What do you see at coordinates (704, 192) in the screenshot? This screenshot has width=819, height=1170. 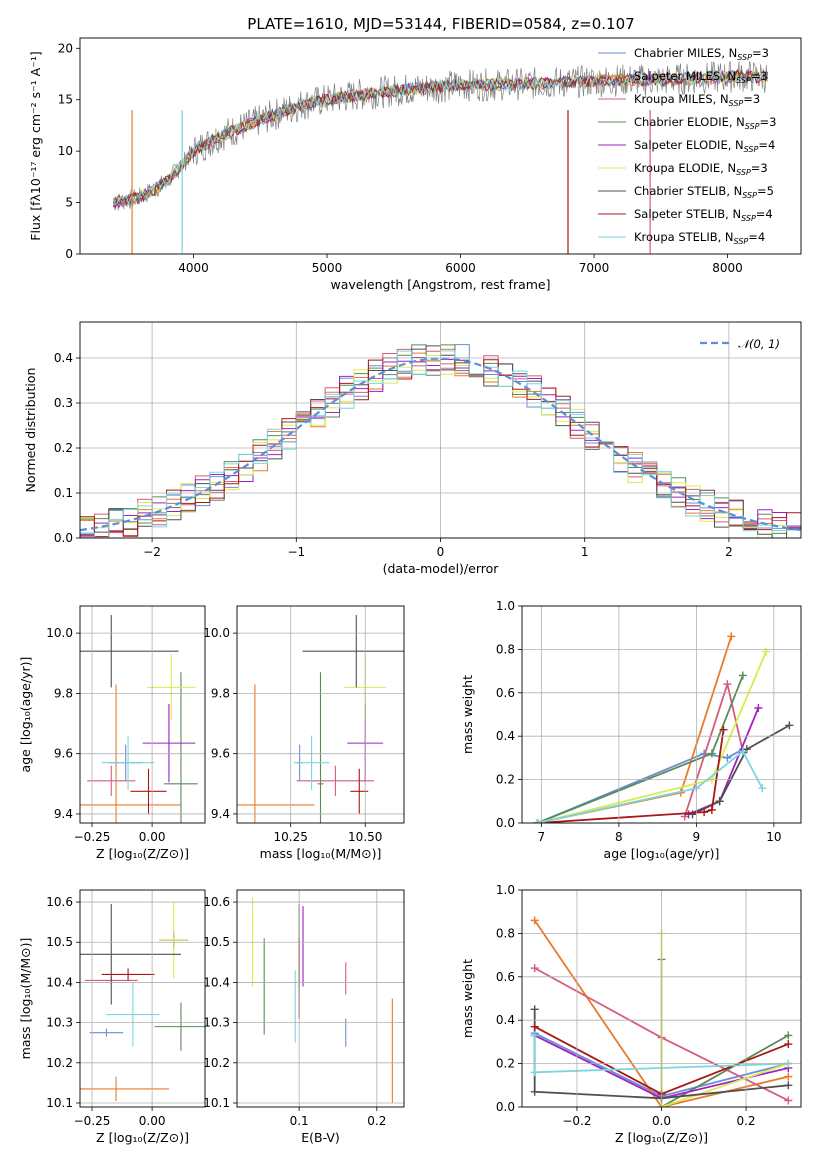 I see `legend-entry: Chabrier STELIB, NSSP=5` at bounding box center [704, 192].